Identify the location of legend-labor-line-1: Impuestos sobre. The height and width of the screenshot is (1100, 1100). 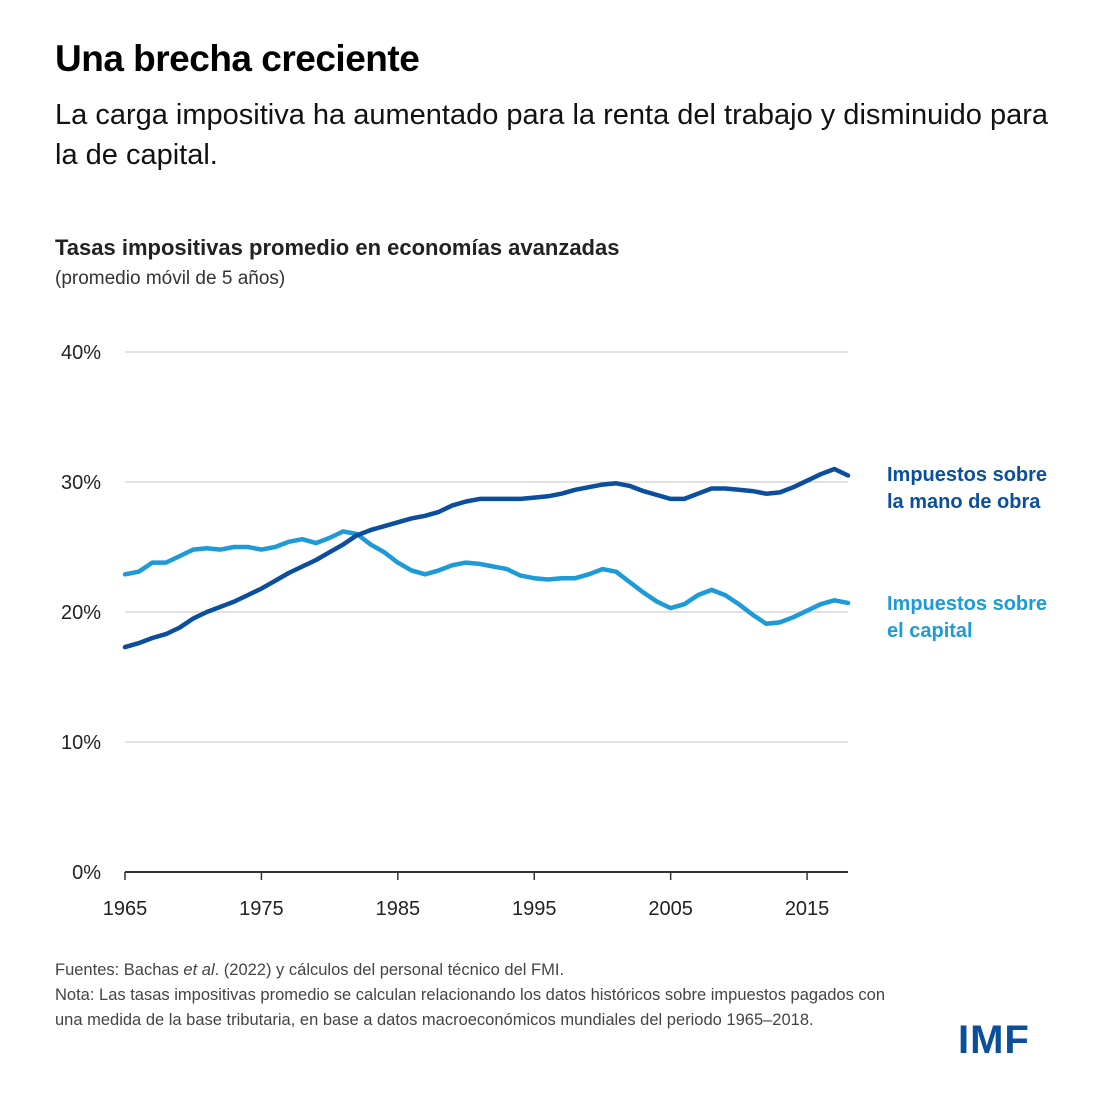
(967, 475).